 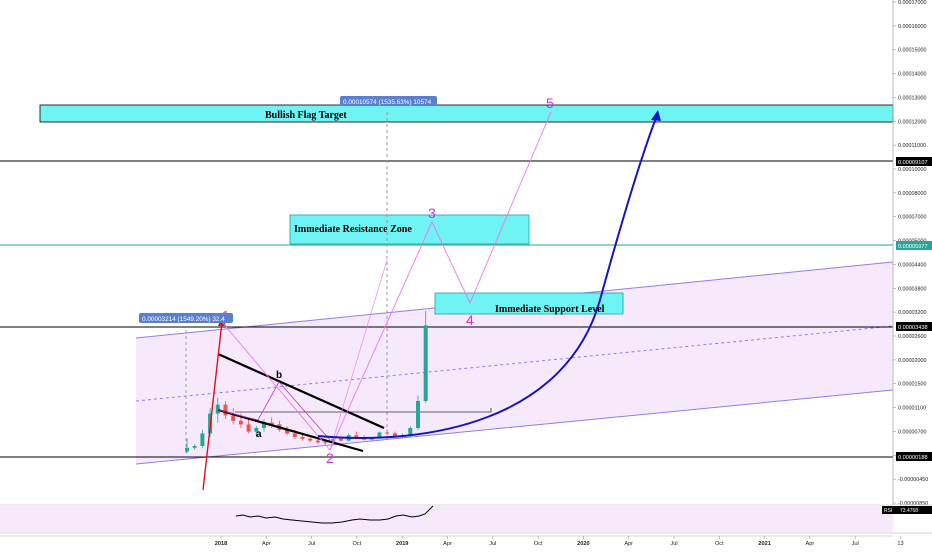 I want to click on wave-label-3: 3, so click(x=432, y=213).